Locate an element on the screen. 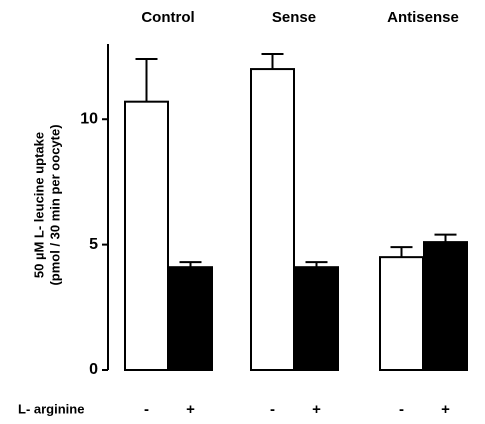 The width and height of the screenshot is (485, 424). y-tick-label: 5 is located at coordinates (93, 244).